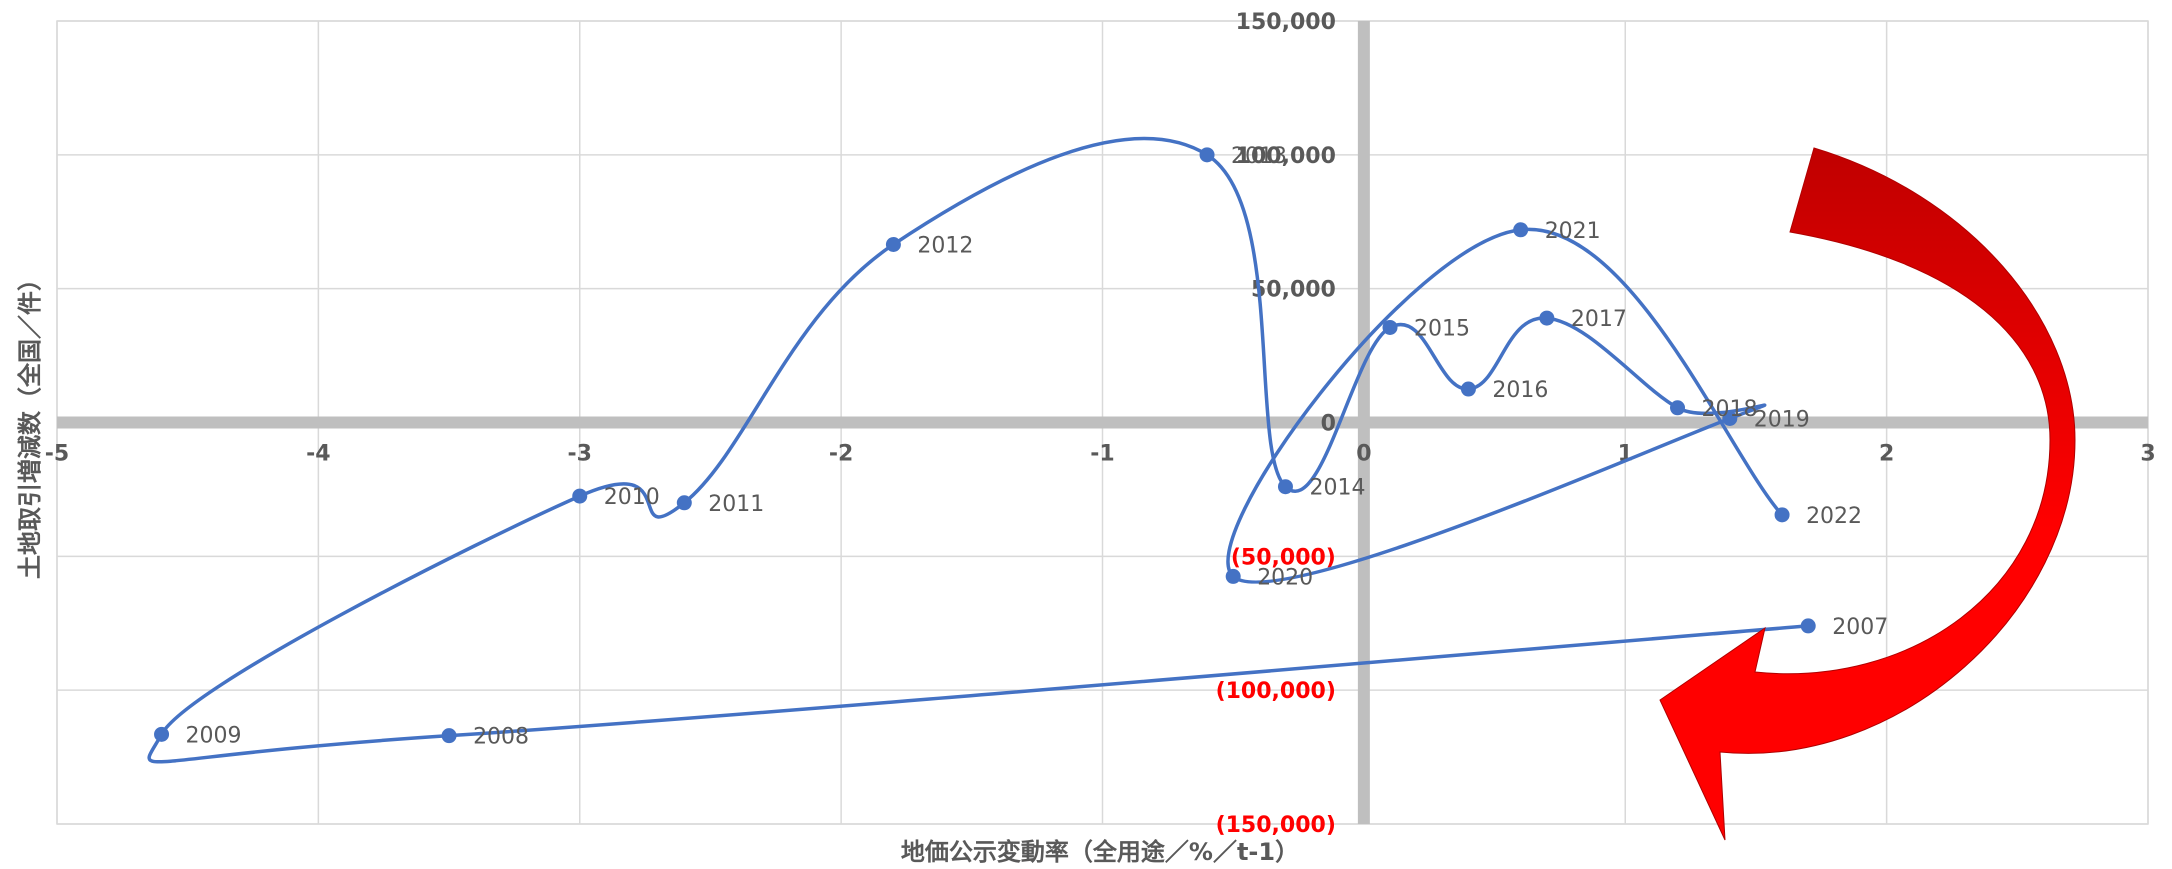 Image resolution: width=2172 pixels, height=869 pixels. What do you see at coordinates (1293, 290) in the screenshot?
I see `y-tick-label: 50,000` at bounding box center [1293, 290].